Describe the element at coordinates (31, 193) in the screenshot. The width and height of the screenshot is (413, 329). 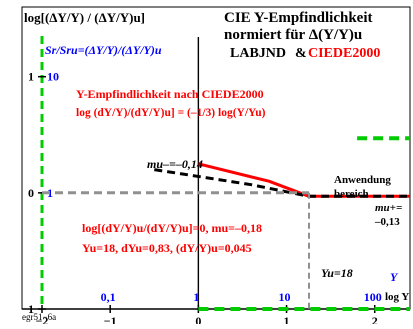
I see `y-tick-label: 0` at that location.